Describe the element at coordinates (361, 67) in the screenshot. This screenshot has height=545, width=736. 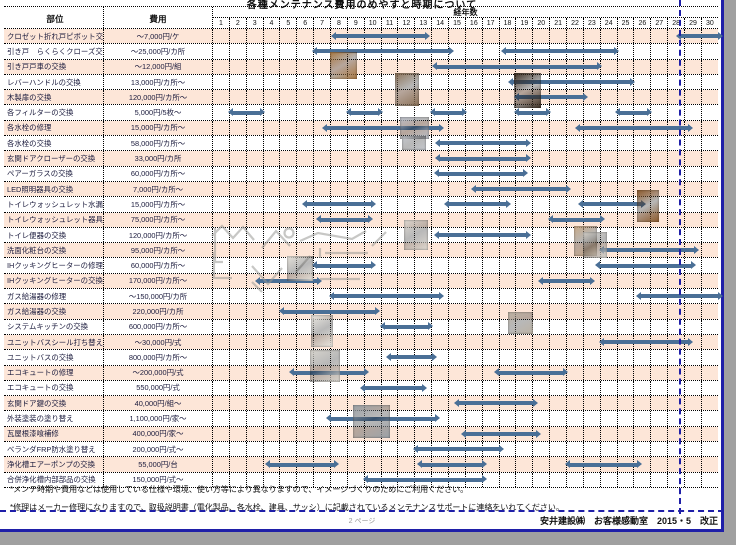
I see `table-row: 引き戸戸車の交換 ～12,000円/組` at that location.